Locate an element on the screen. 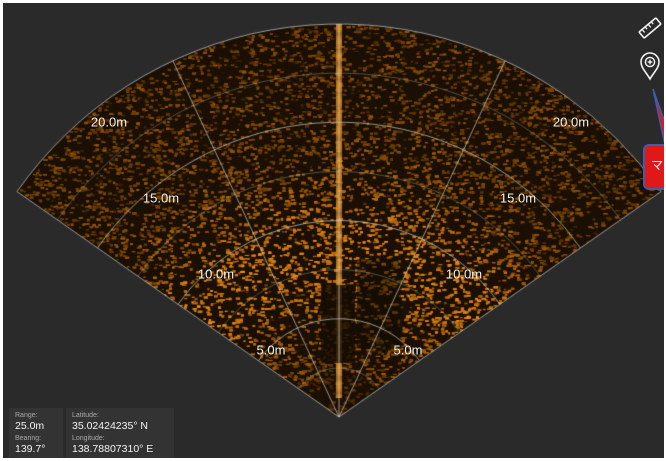  tooltip-callout: マ is located at coordinates (653, 167).